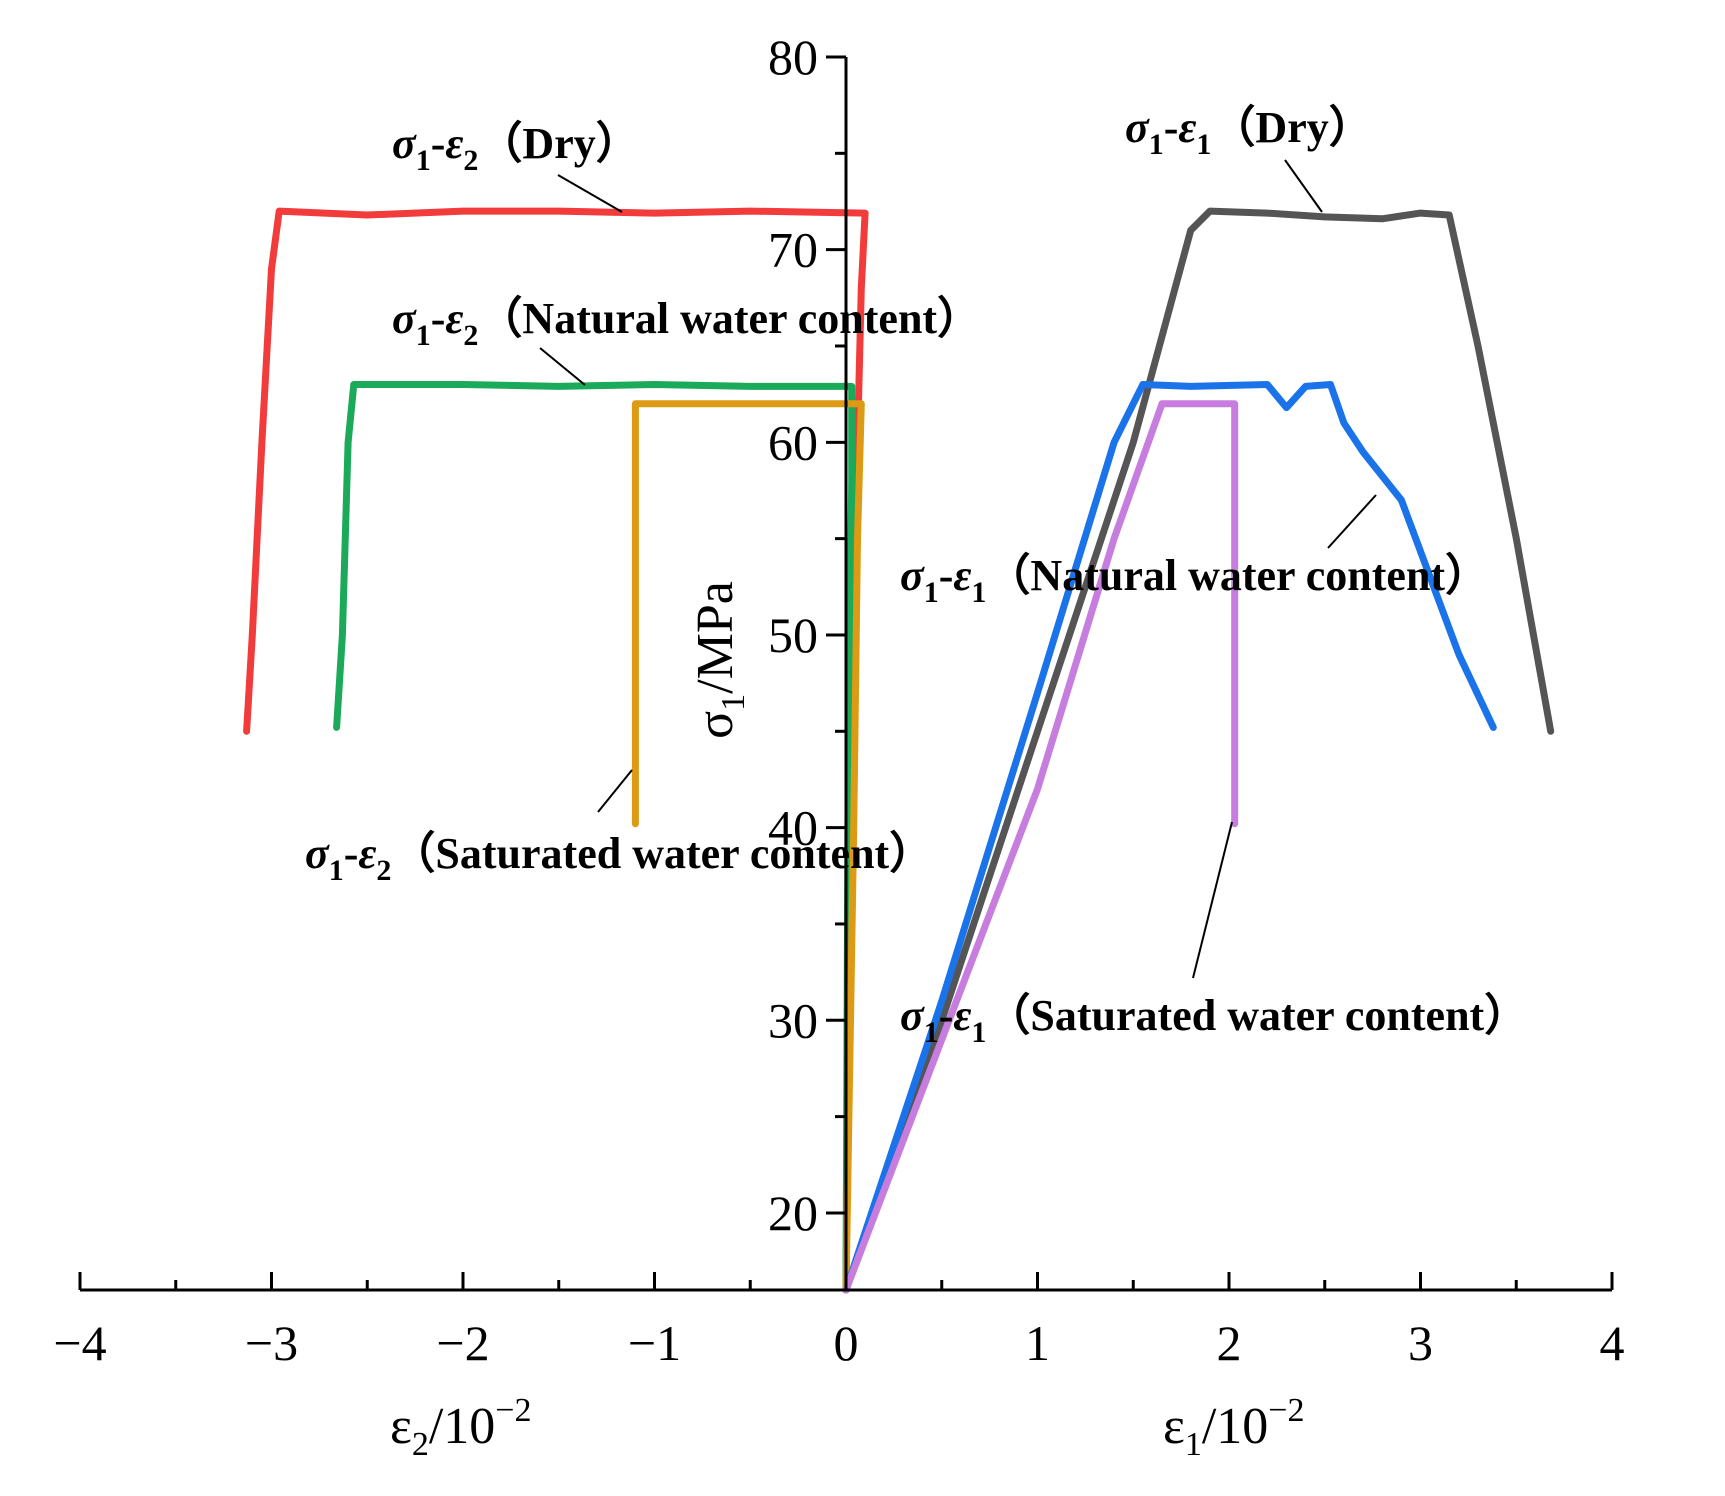 Image resolution: width=1725 pixels, height=1496 pixels. I want to click on y-tick-label: 50, so click(793, 635).